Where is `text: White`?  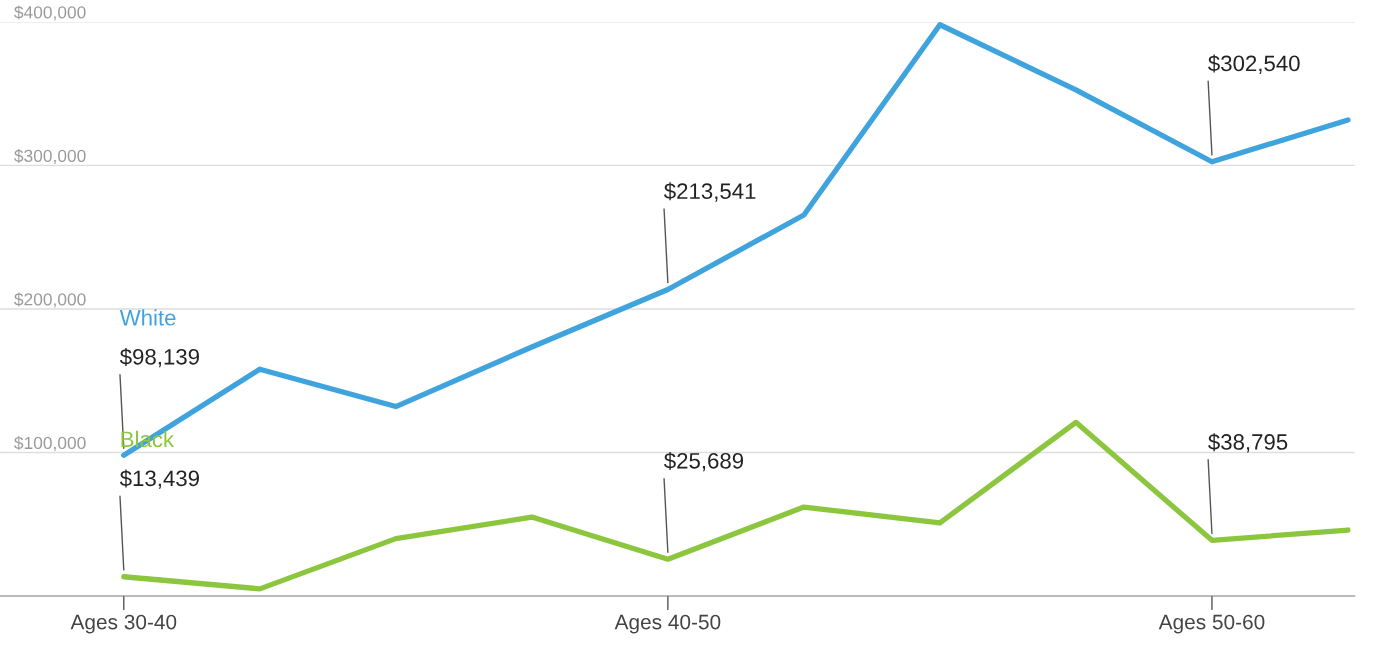 text: White is located at coordinates (147, 317).